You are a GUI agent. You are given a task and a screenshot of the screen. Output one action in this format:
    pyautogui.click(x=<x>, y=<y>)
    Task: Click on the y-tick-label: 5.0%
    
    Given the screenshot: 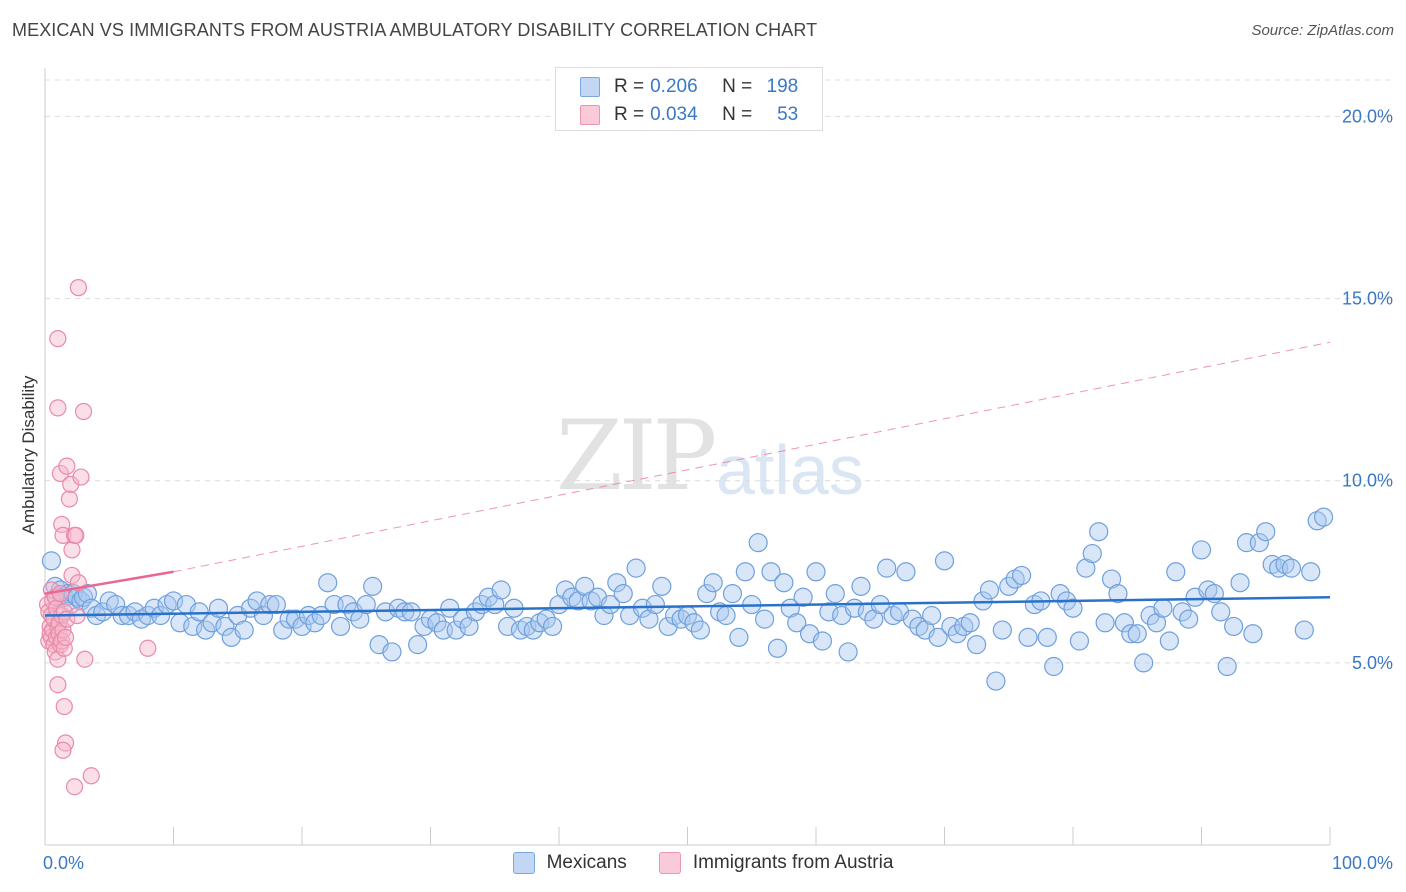 What is the action you would take?
    pyautogui.click(x=1372, y=663)
    